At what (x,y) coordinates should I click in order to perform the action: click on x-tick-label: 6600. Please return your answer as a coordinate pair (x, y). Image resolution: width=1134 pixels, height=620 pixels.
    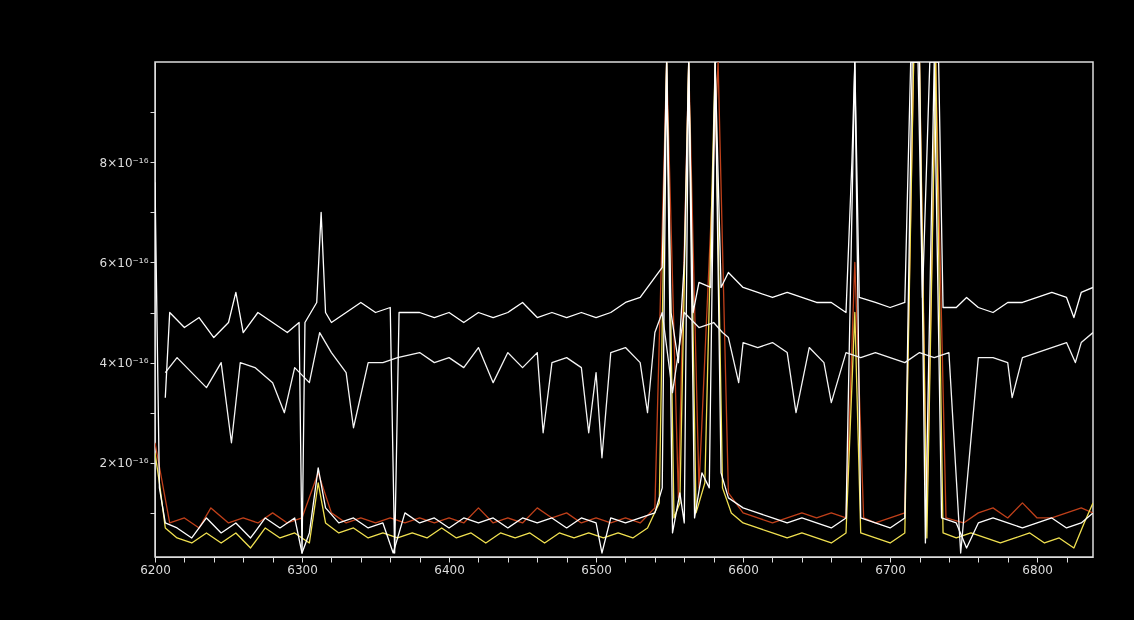
    Looking at the image, I should click on (743, 569).